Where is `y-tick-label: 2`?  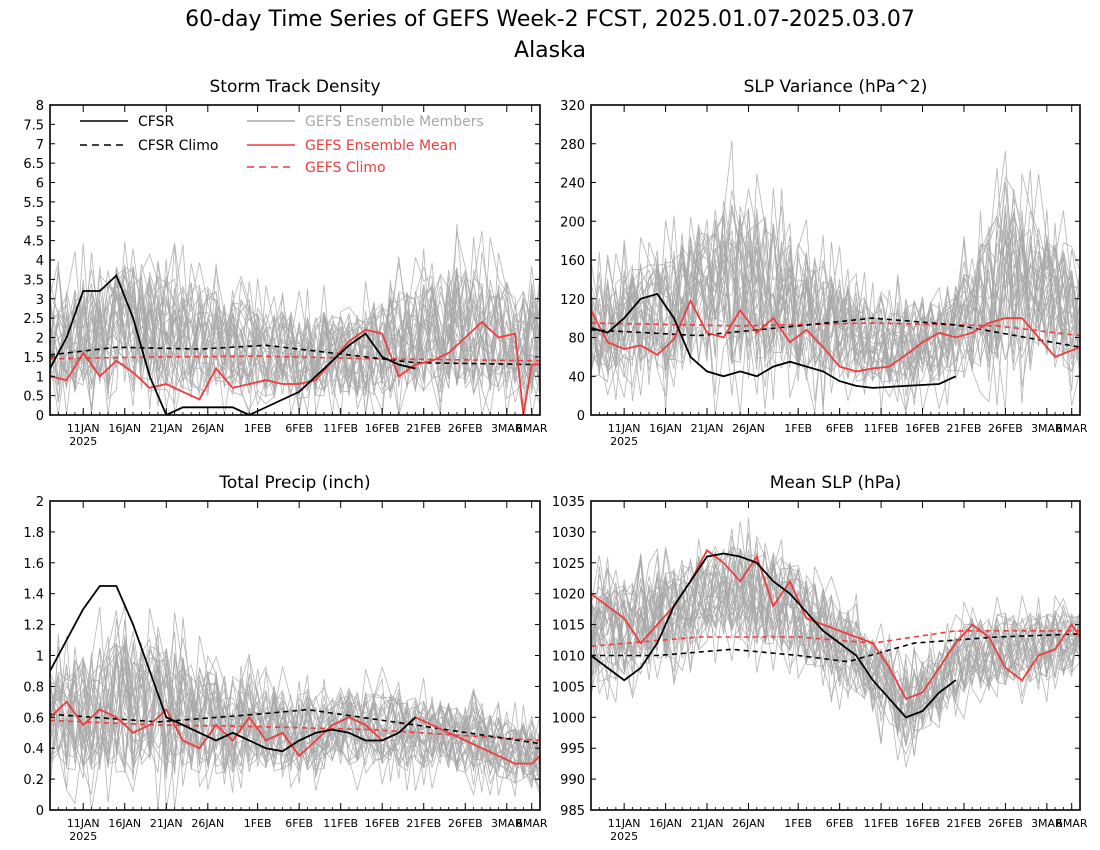 y-tick-label: 2 is located at coordinates (40, 502).